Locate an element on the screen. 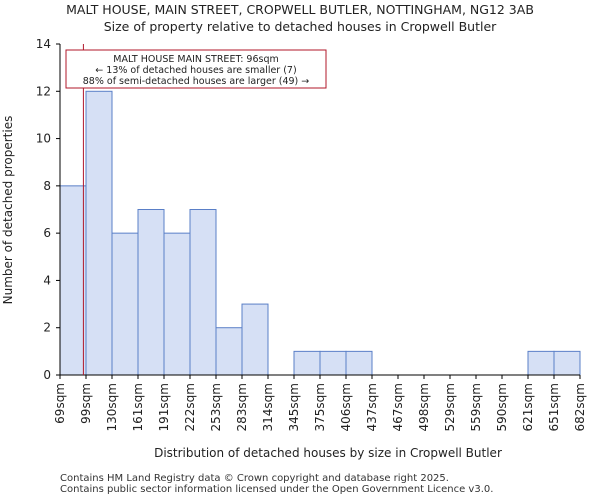 Image resolution: width=600 pixels, height=500 pixels. x-tick-label: 375sqm is located at coordinates (320, 407).